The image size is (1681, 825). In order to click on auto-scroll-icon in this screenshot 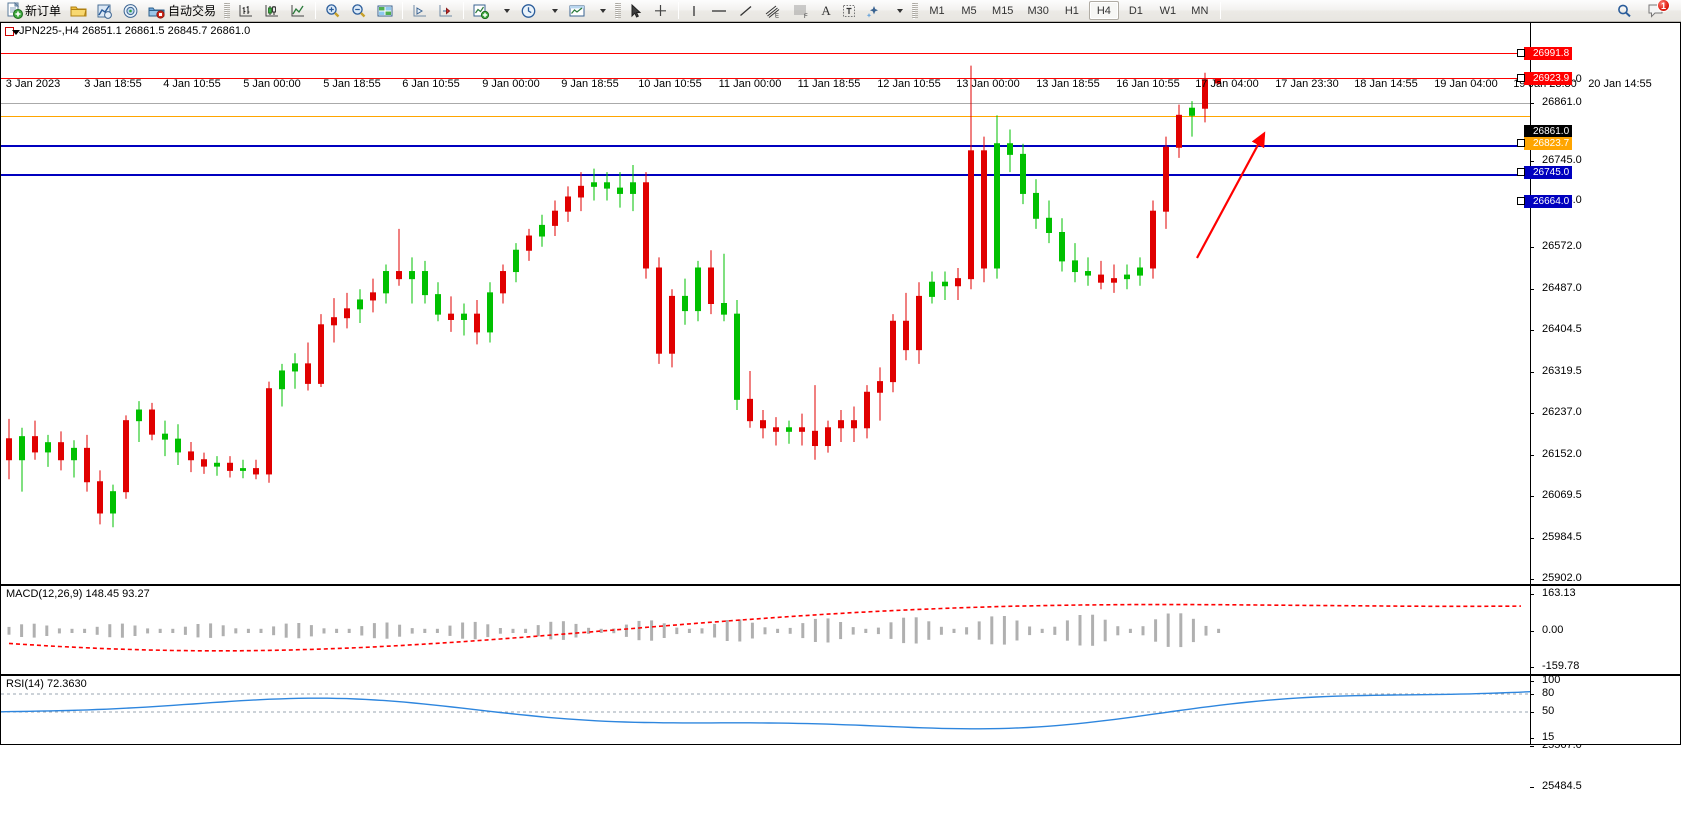, I will do `click(420, 10)`.